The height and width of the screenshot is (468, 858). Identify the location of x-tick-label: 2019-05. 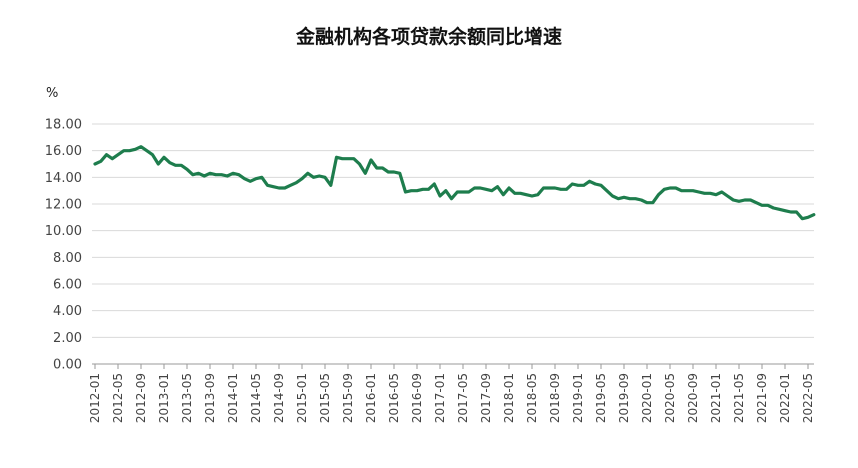
(601, 398).